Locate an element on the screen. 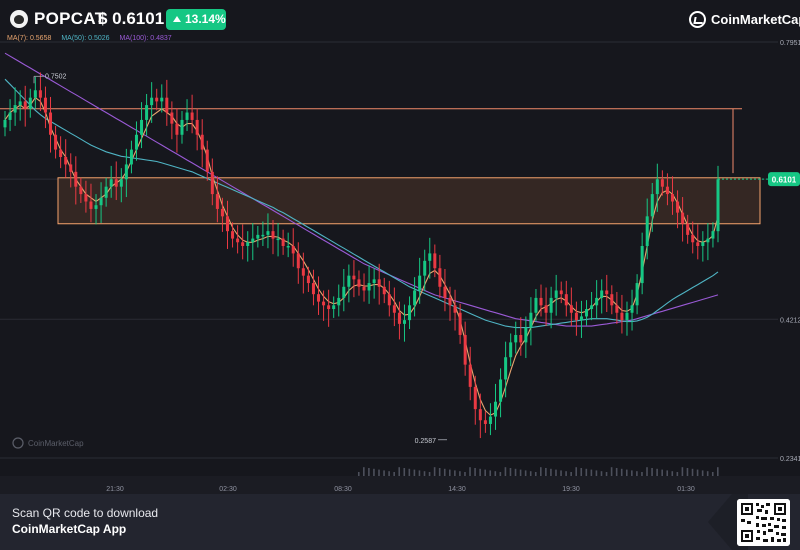 The height and width of the screenshot is (550, 800). coin-symbol: POPCAT is located at coordinates (70, 18).